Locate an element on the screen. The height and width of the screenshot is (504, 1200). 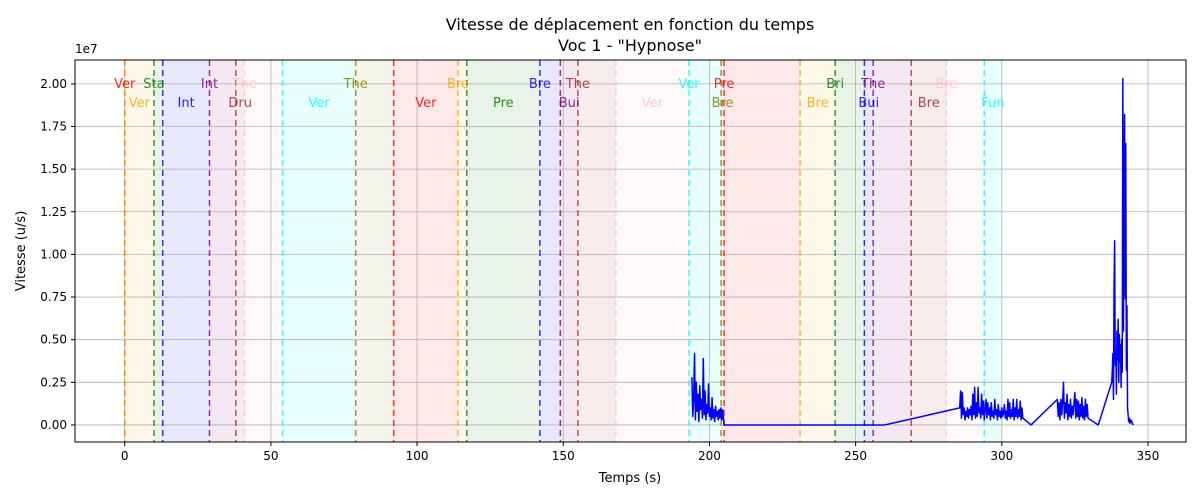
x-tick-label: 0 is located at coordinates (125, 456).